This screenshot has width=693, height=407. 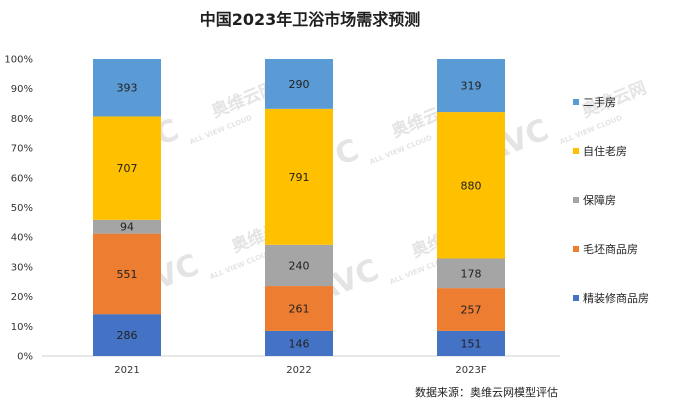 What do you see at coordinates (22, 327) in the screenshot?
I see `y-tick-label: 10%` at bounding box center [22, 327].